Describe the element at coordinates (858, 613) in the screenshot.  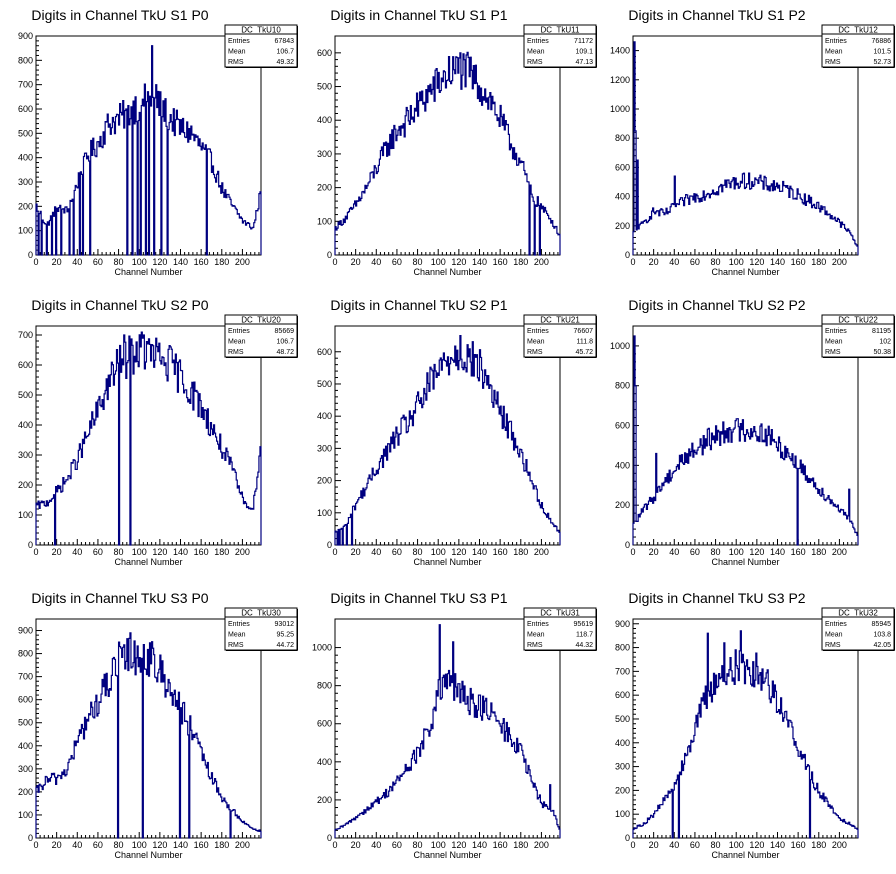
I see `stats-name: DC_TkU32` at that location.